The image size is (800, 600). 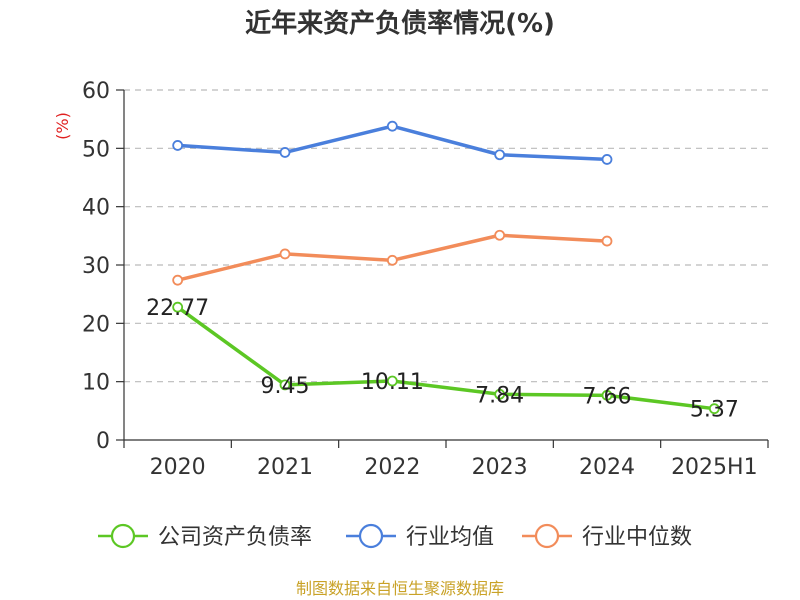 What do you see at coordinates (392, 467) in the screenshot?
I see `x-tick-label: 2022` at bounding box center [392, 467].